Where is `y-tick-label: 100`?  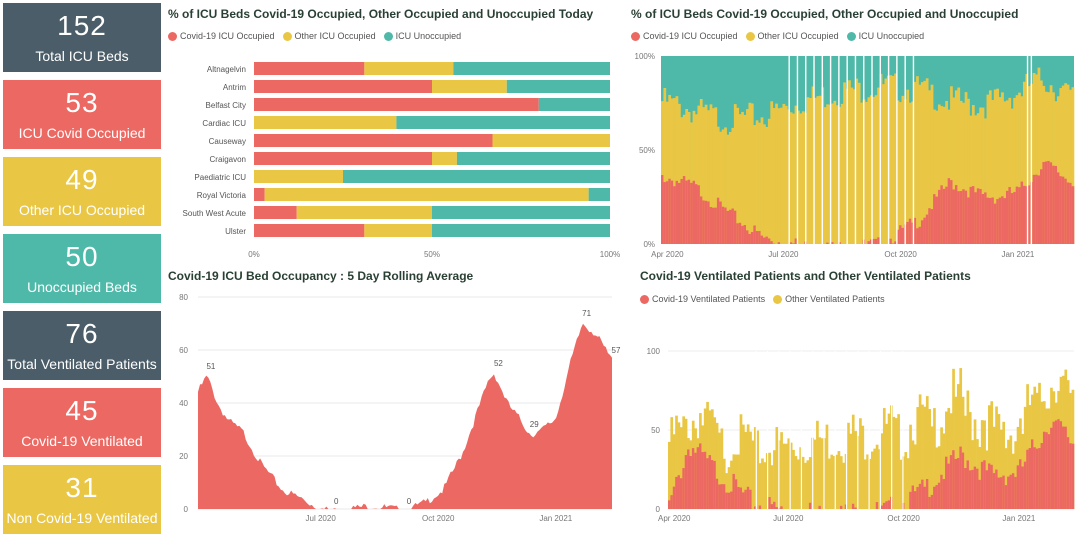
y-tick-label: 100 is located at coordinates (654, 351).